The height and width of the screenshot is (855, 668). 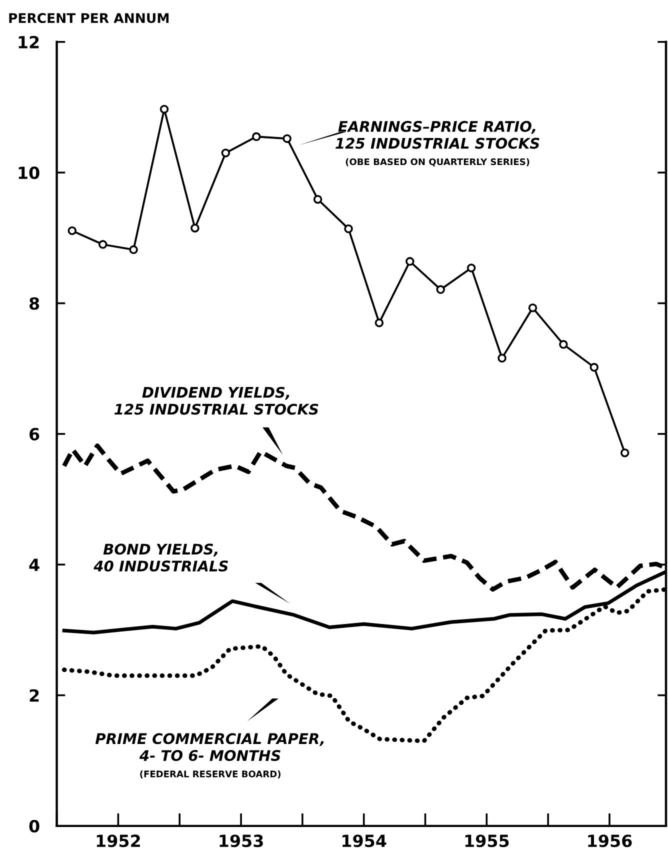 I want to click on x-tick-label: 1952, so click(x=118, y=841).